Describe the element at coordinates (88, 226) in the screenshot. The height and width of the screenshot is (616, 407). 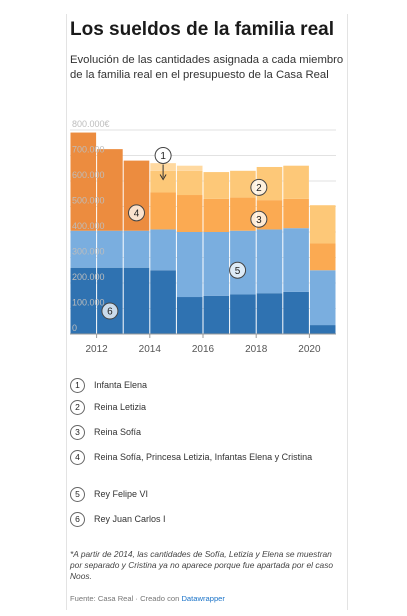
I see `y-tick-label: 400.000` at that location.